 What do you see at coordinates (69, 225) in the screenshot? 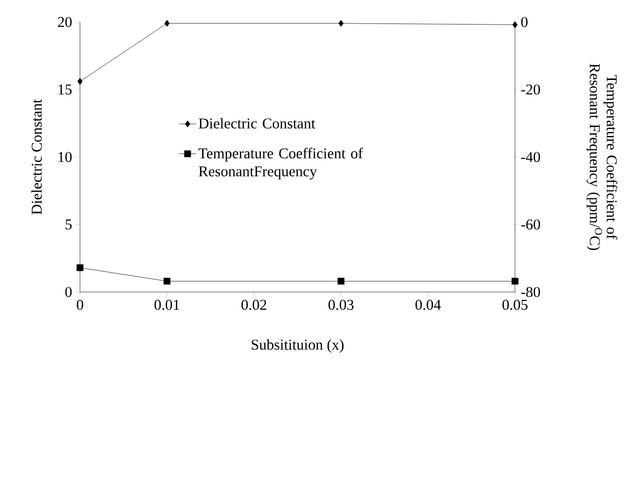
I see `y-tick-label: 5` at bounding box center [69, 225].